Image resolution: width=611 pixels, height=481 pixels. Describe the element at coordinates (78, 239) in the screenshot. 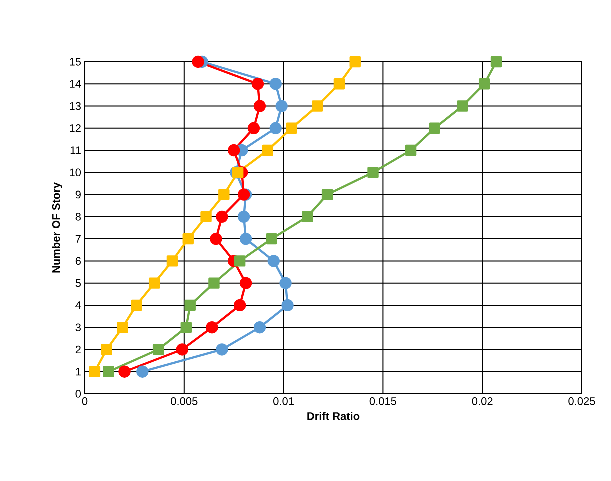

I see `y-tick-label: 7` at that location.